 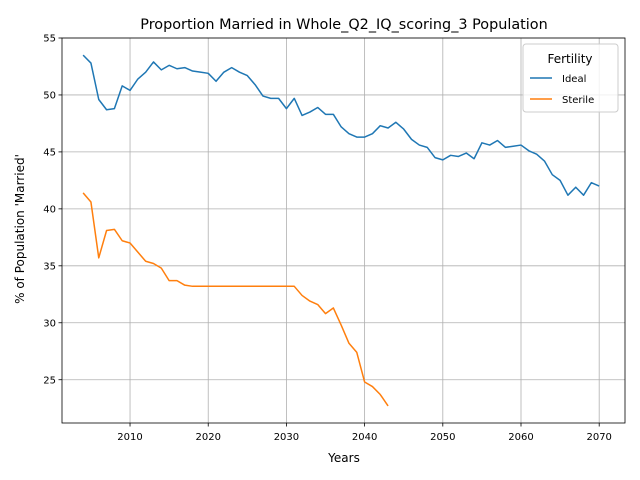 What do you see at coordinates (49, 39) in the screenshot?
I see `y-tick-label: 55` at bounding box center [49, 39].